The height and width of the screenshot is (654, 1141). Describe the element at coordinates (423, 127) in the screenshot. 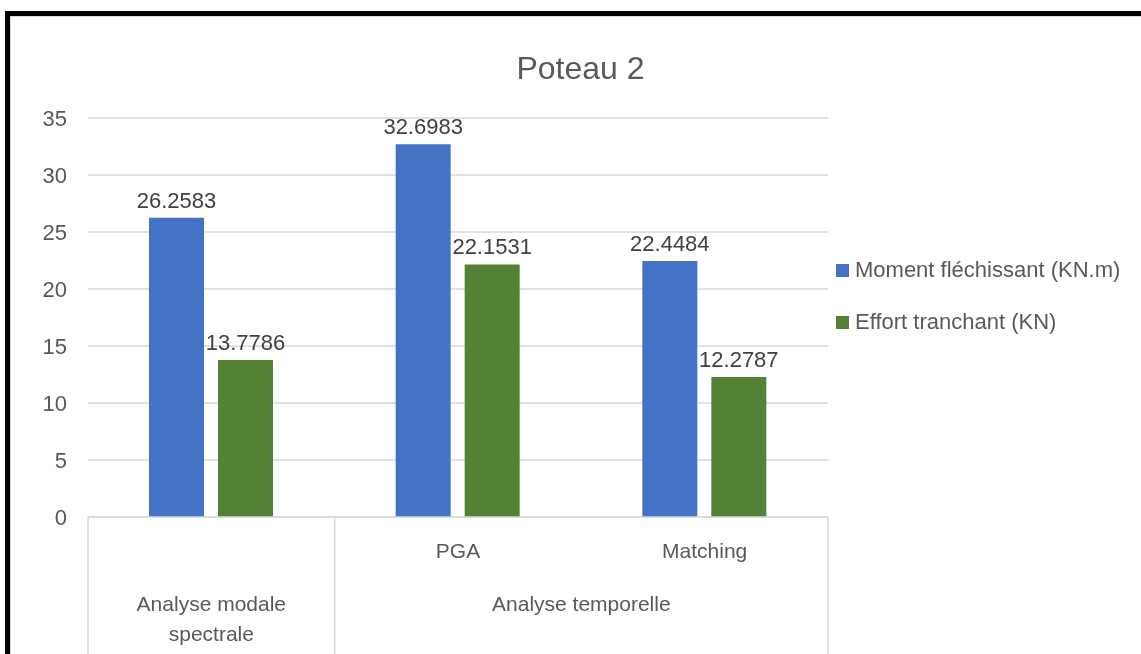

I see `data-label: 32.6983` at that location.